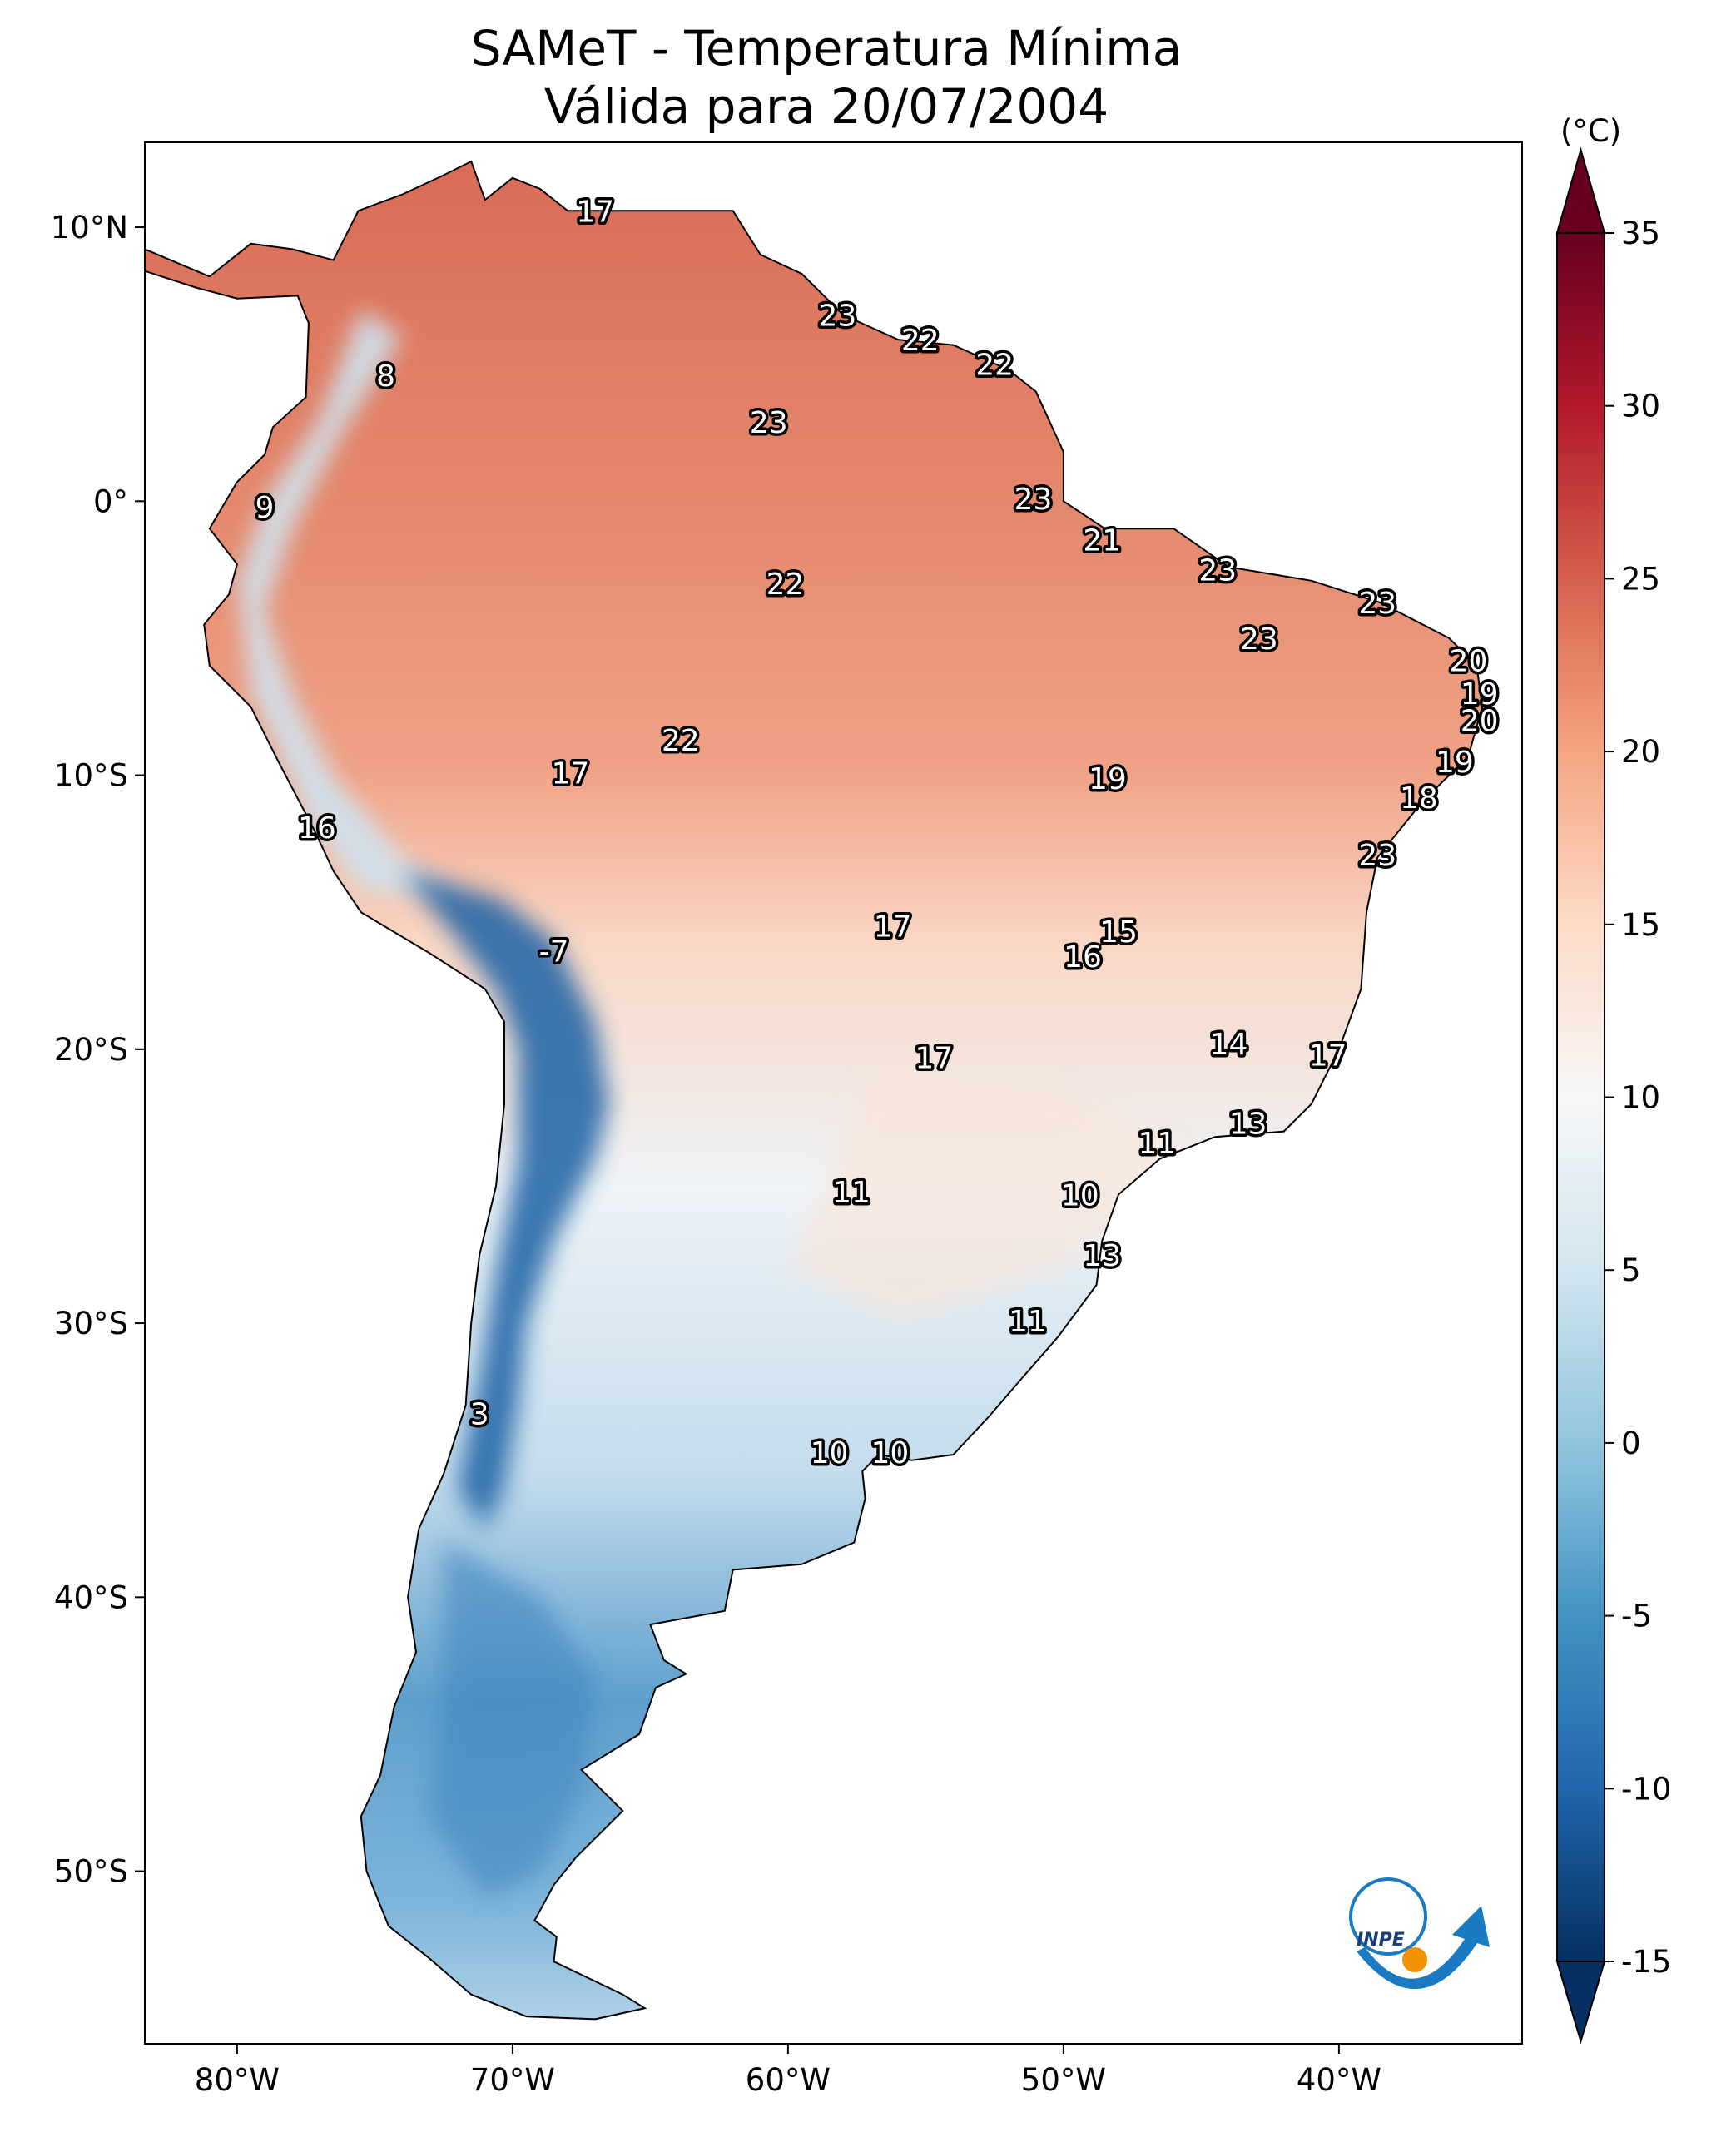  Describe the element at coordinates (1420, 1933) in the screenshot. I see `inpe-logo: INPE` at that location.